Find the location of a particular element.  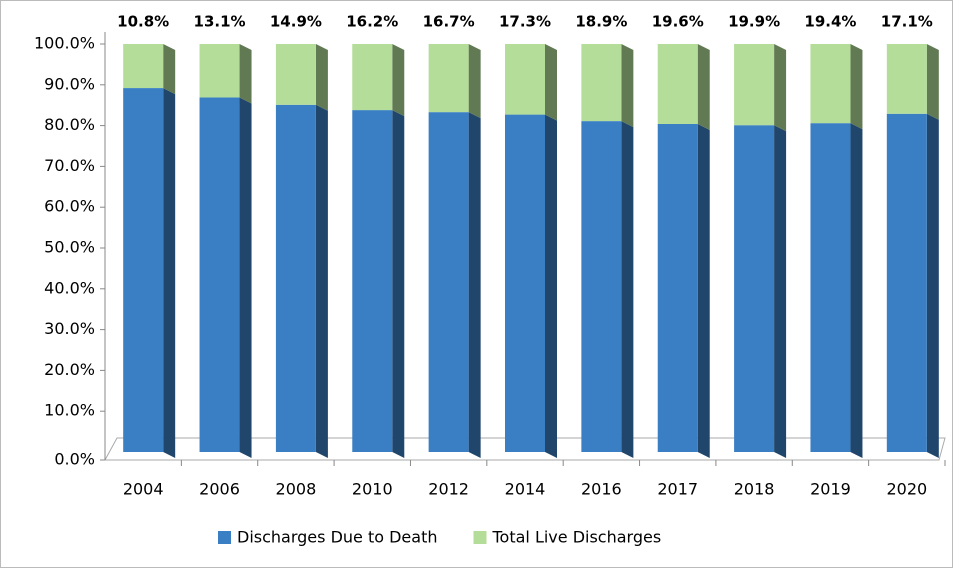

y-tick-label: 80.0% is located at coordinates (69, 124).